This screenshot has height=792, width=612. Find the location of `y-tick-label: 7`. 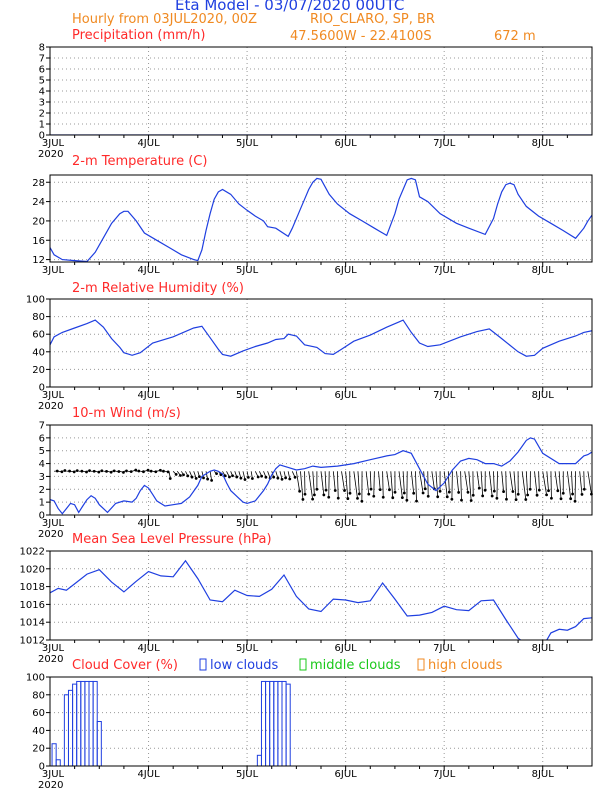

y-tick-label: 7 is located at coordinates (42, 59).